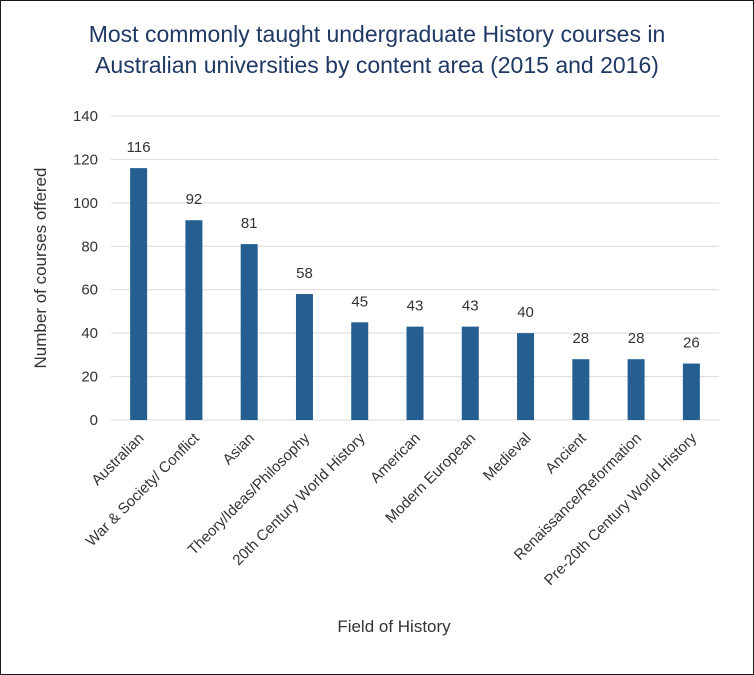 This screenshot has height=675, width=754. Describe the element at coordinates (89, 290) in the screenshot. I see `y-tick-label: 60` at that location.